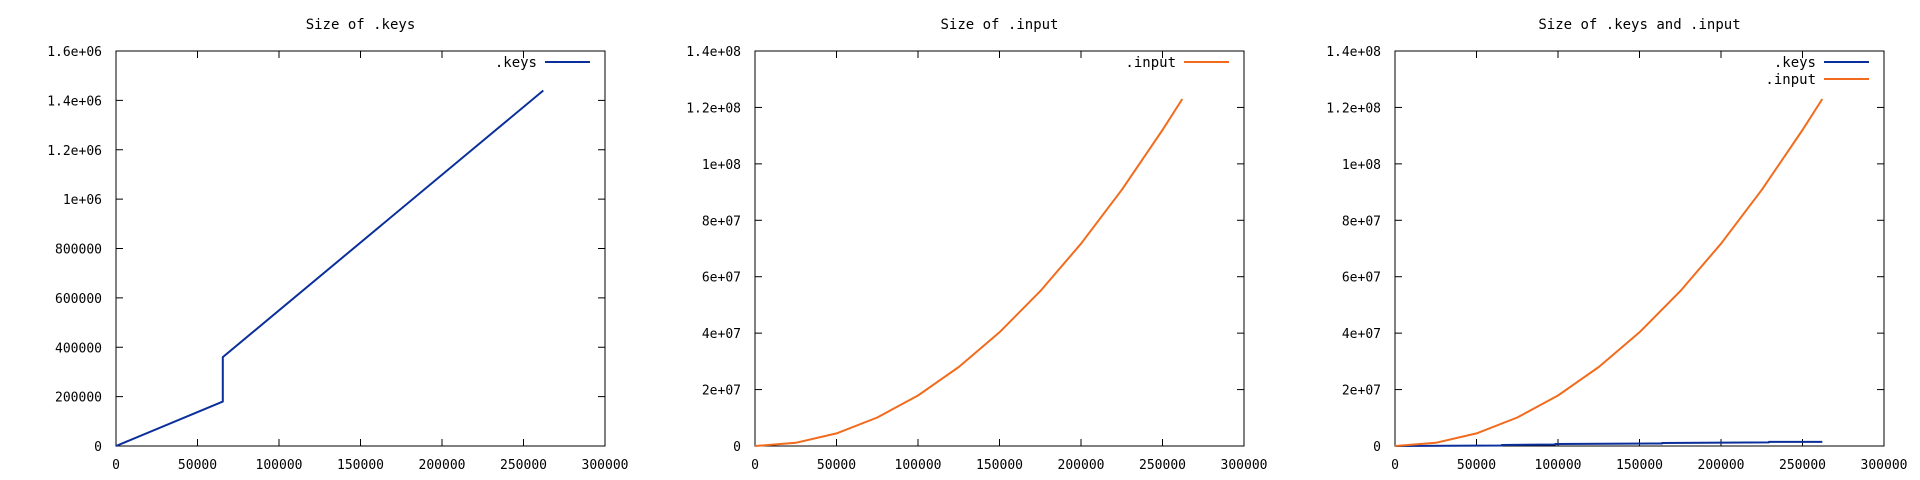 The height and width of the screenshot is (480, 1920). I want to click on chart-title: Size of .keys, so click(361, 25).